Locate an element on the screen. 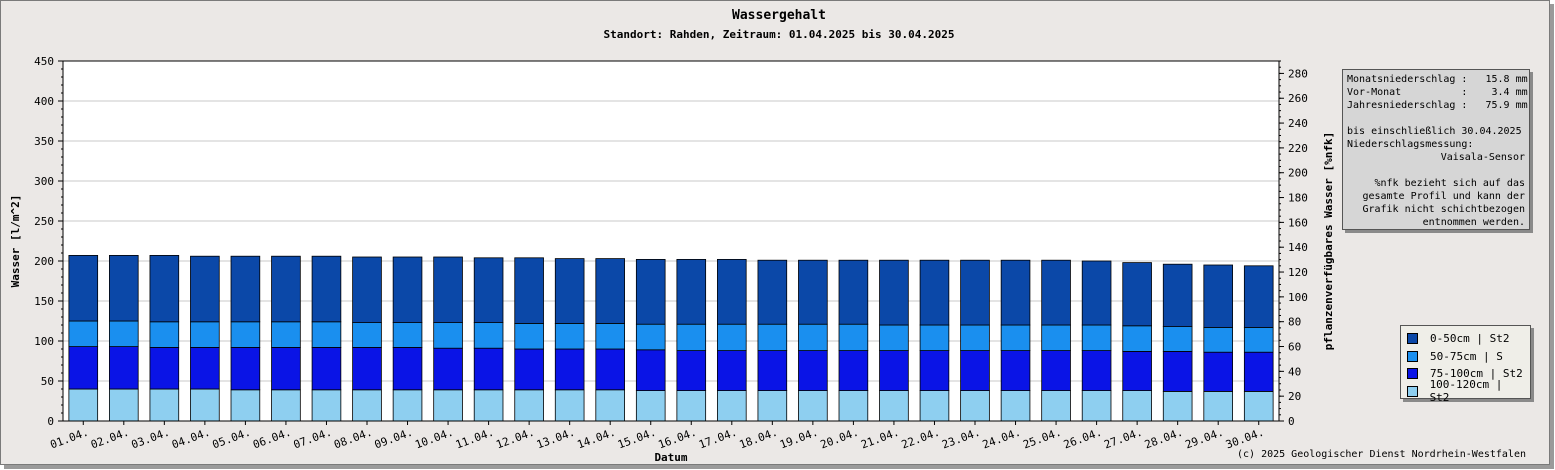  x-tick-label: 19.04. is located at coordinates (799, 439).